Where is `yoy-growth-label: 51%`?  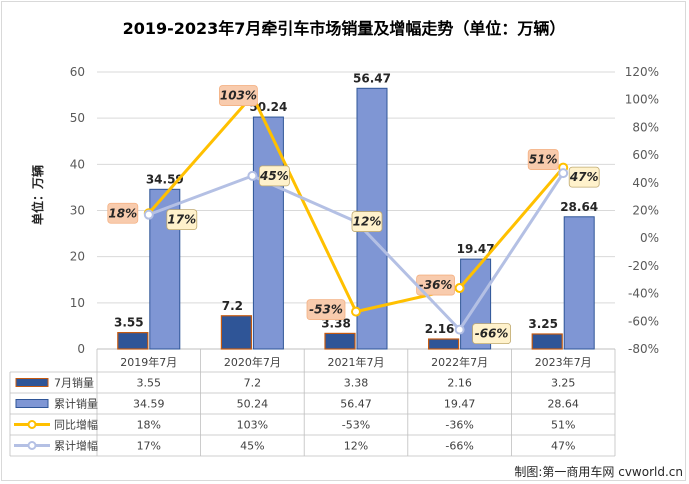
yoy-growth-label: 51% is located at coordinates (543, 160).